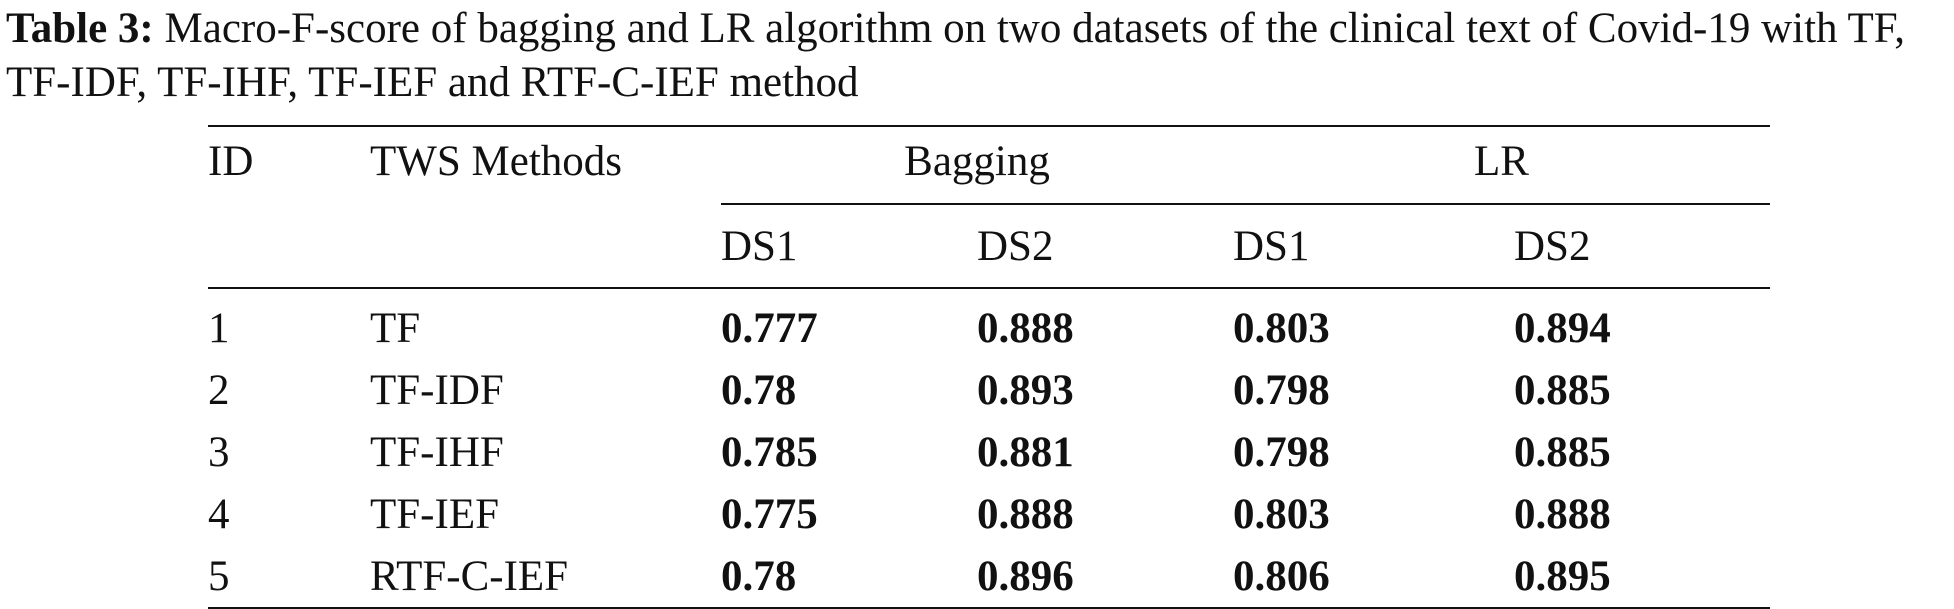 The height and width of the screenshot is (609, 1954). I want to click on table-row: 3 TF-IHF 0.785 0.881 0.798 0.885, so click(989, 452).